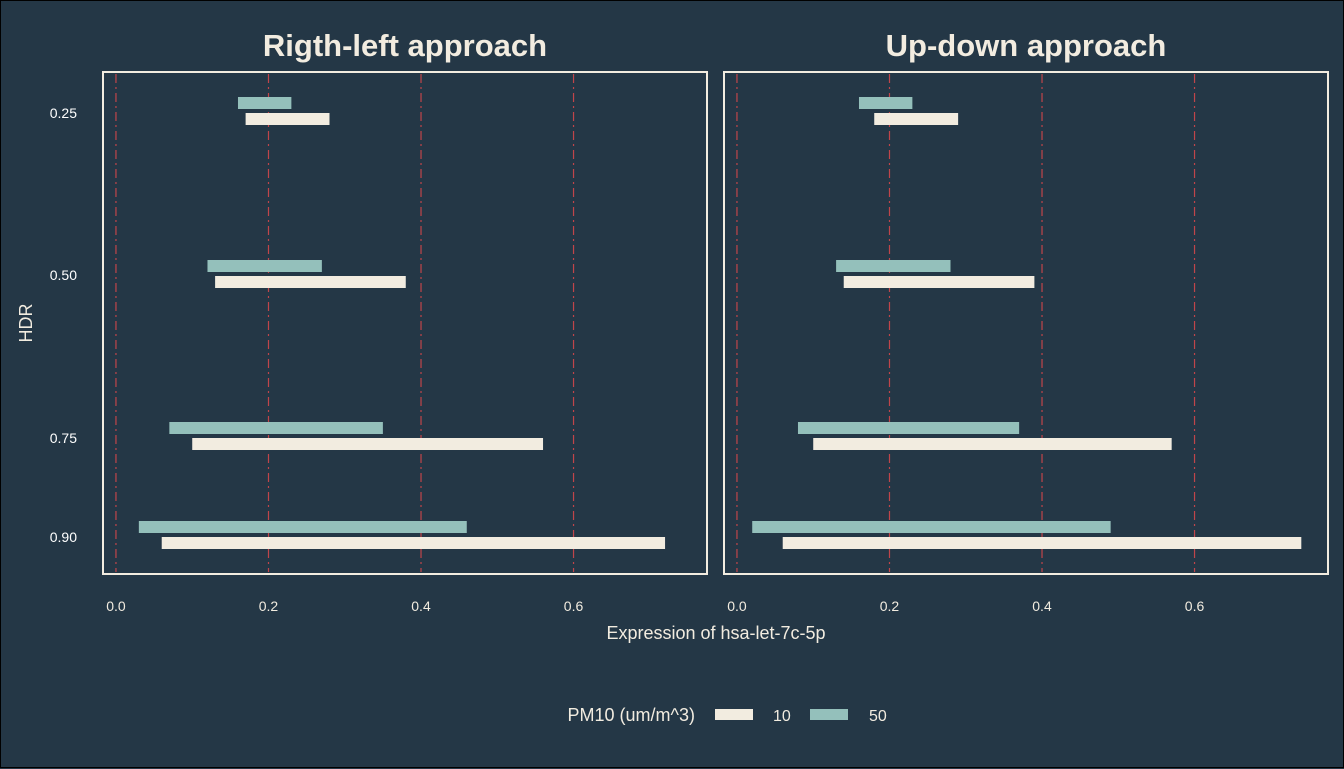 The height and width of the screenshot is (769, 1344). What do you see at coordinates (26, 323) in the screenshot?
I see `y-axis-title: HDR` at bounding box center [26, 323].